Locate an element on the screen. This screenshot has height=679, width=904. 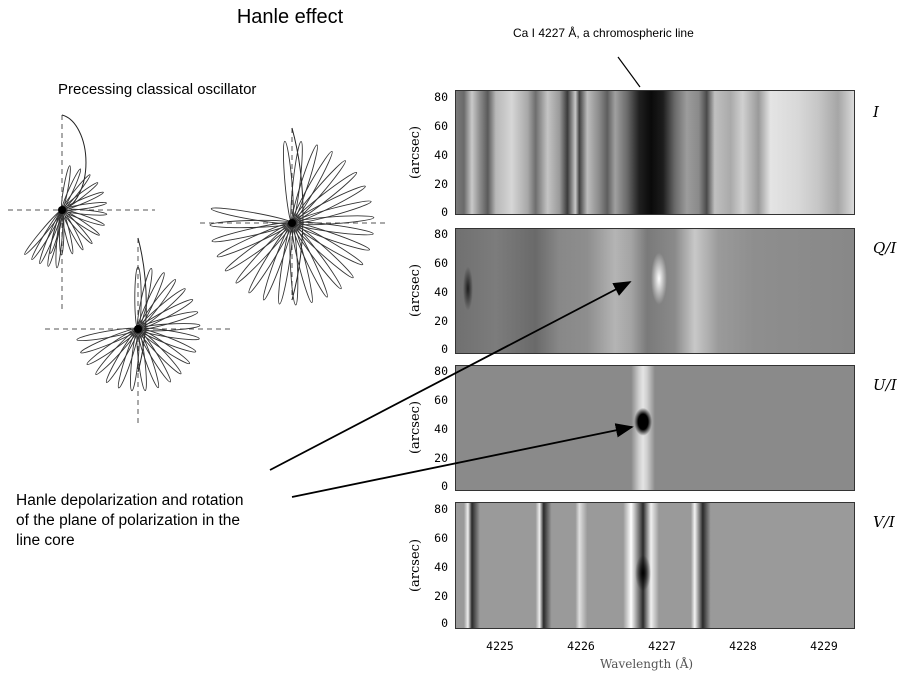
stokes-label-u: U/I is located at coordinates (885, 385).